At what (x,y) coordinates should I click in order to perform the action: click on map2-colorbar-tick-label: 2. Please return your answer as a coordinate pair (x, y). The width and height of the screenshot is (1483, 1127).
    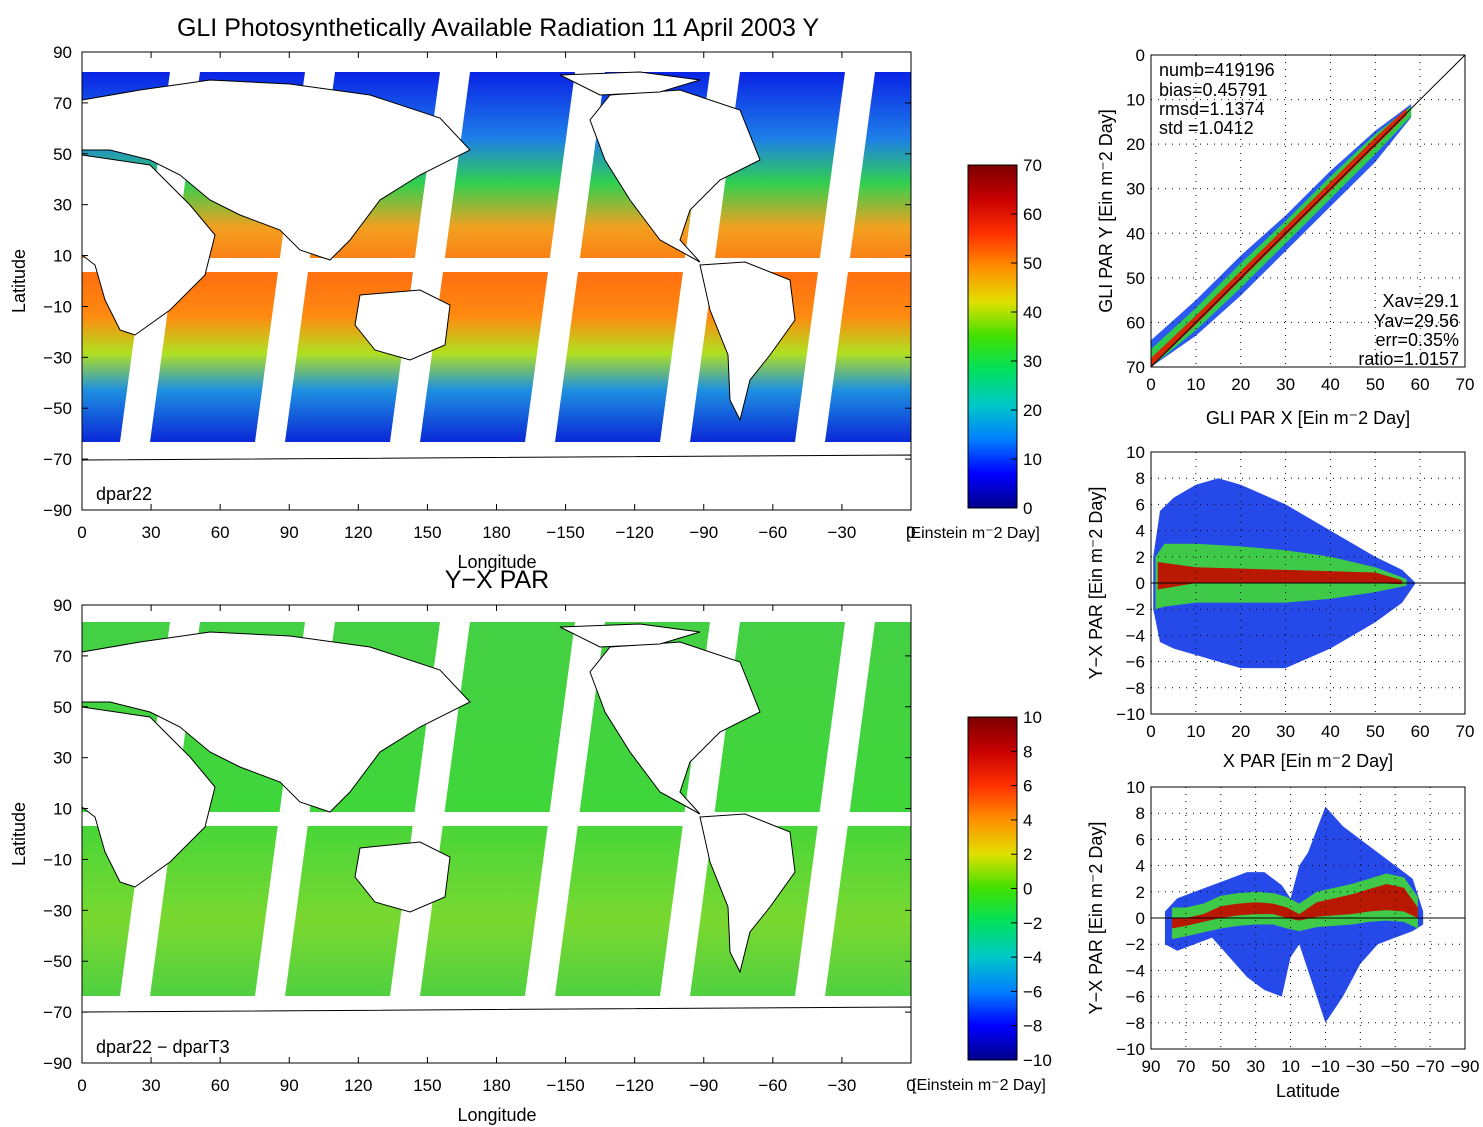
    Looking at the image, I should click on (1027, 854).